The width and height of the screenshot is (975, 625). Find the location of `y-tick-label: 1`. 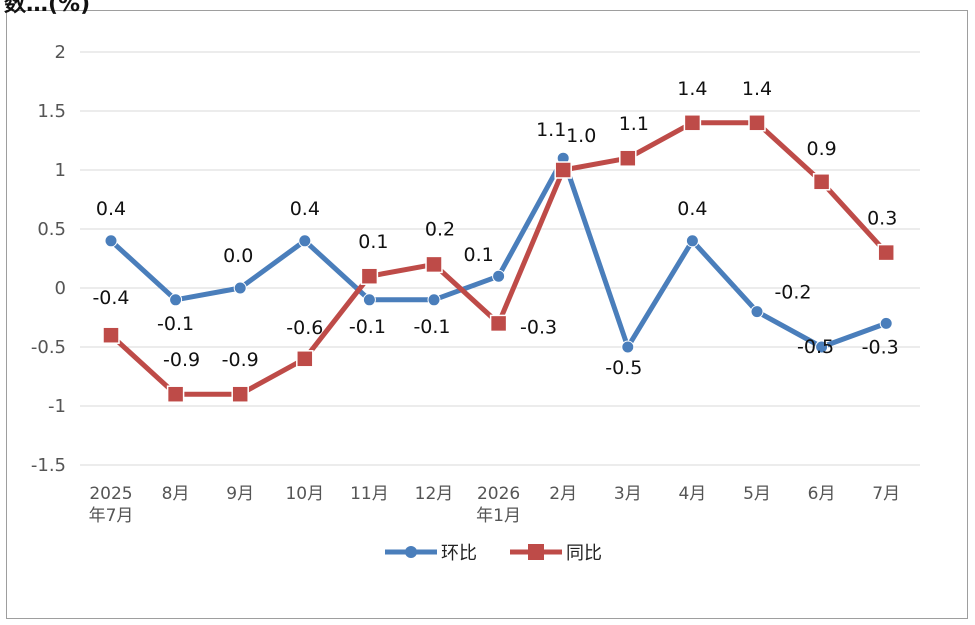

y-tick-label: 1 is located at coordinates (60, 170).